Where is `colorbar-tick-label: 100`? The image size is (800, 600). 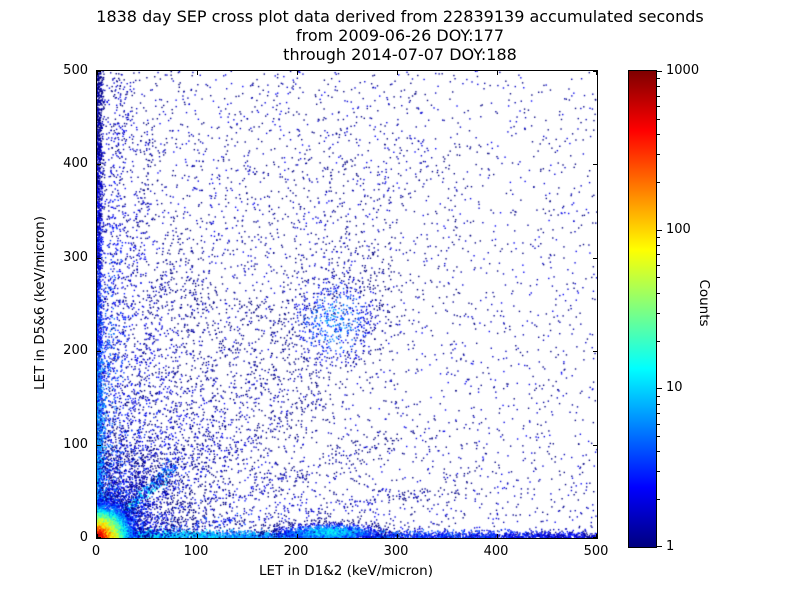 colorbar-tick-label: 100 is located at coordinates (678, 229).